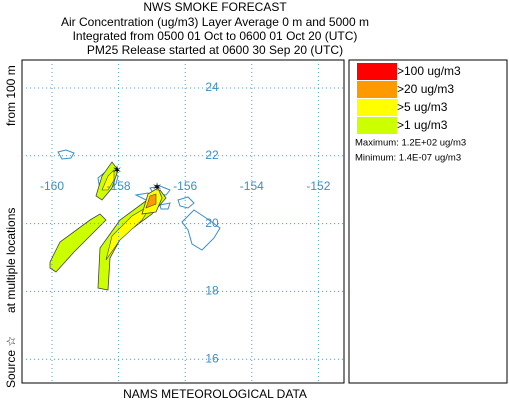  Describe the element at coordinates (215, 7) in the screenshot. I see `title: NWS SMOKE FORECAST` at that location.